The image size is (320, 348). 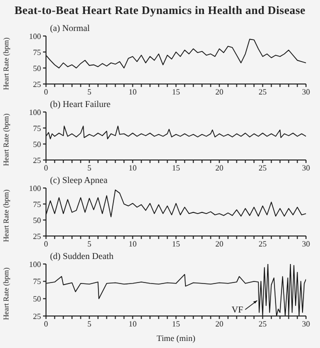 What do you see at coordinates (79, 180) in the screenshot?
I see `chart-subtitle: (c) Sleep Apnea` at bounding box center [79, 180].